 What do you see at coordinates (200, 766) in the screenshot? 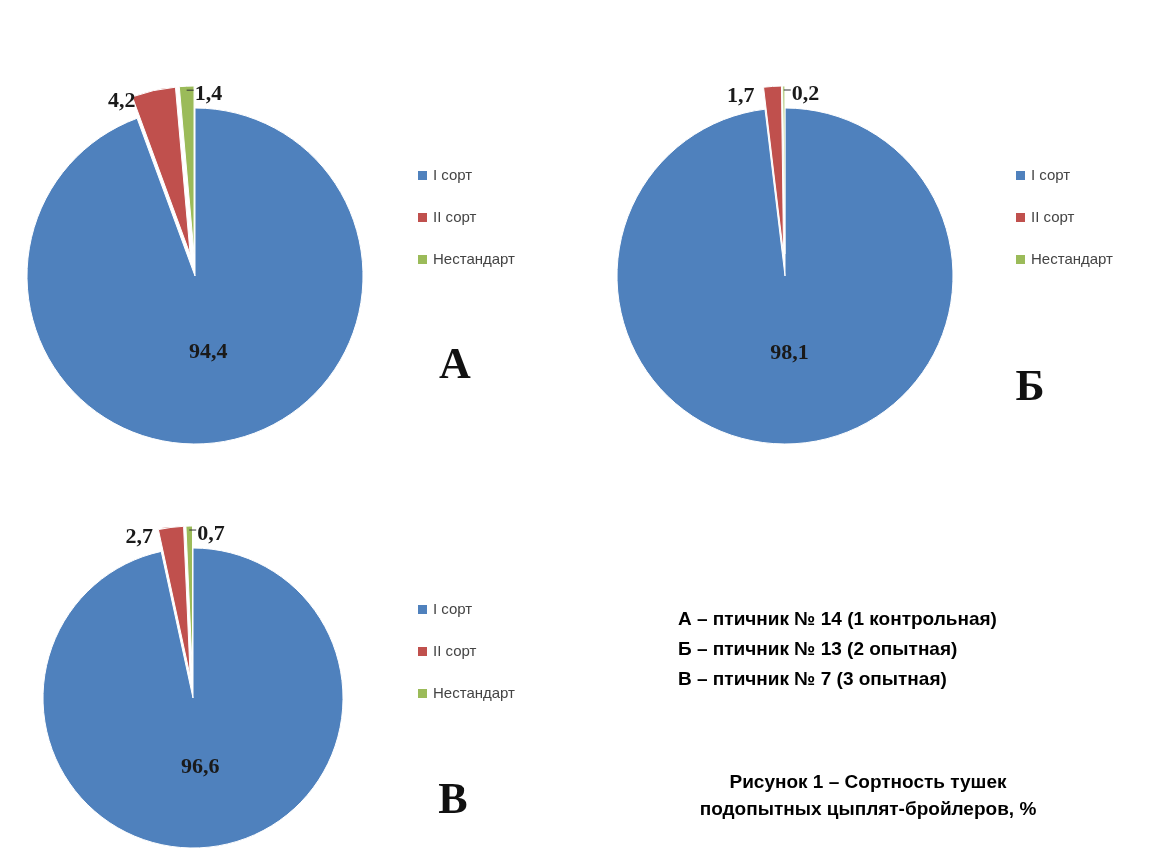
I see `data-label: 96,6` at bounding box center [200, 766].